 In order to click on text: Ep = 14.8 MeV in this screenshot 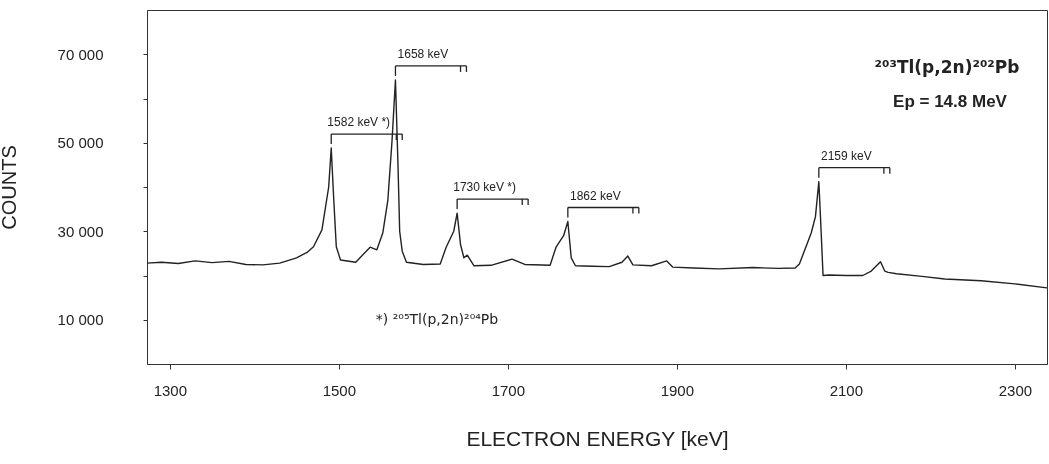, I will do `click(950, 101)`.